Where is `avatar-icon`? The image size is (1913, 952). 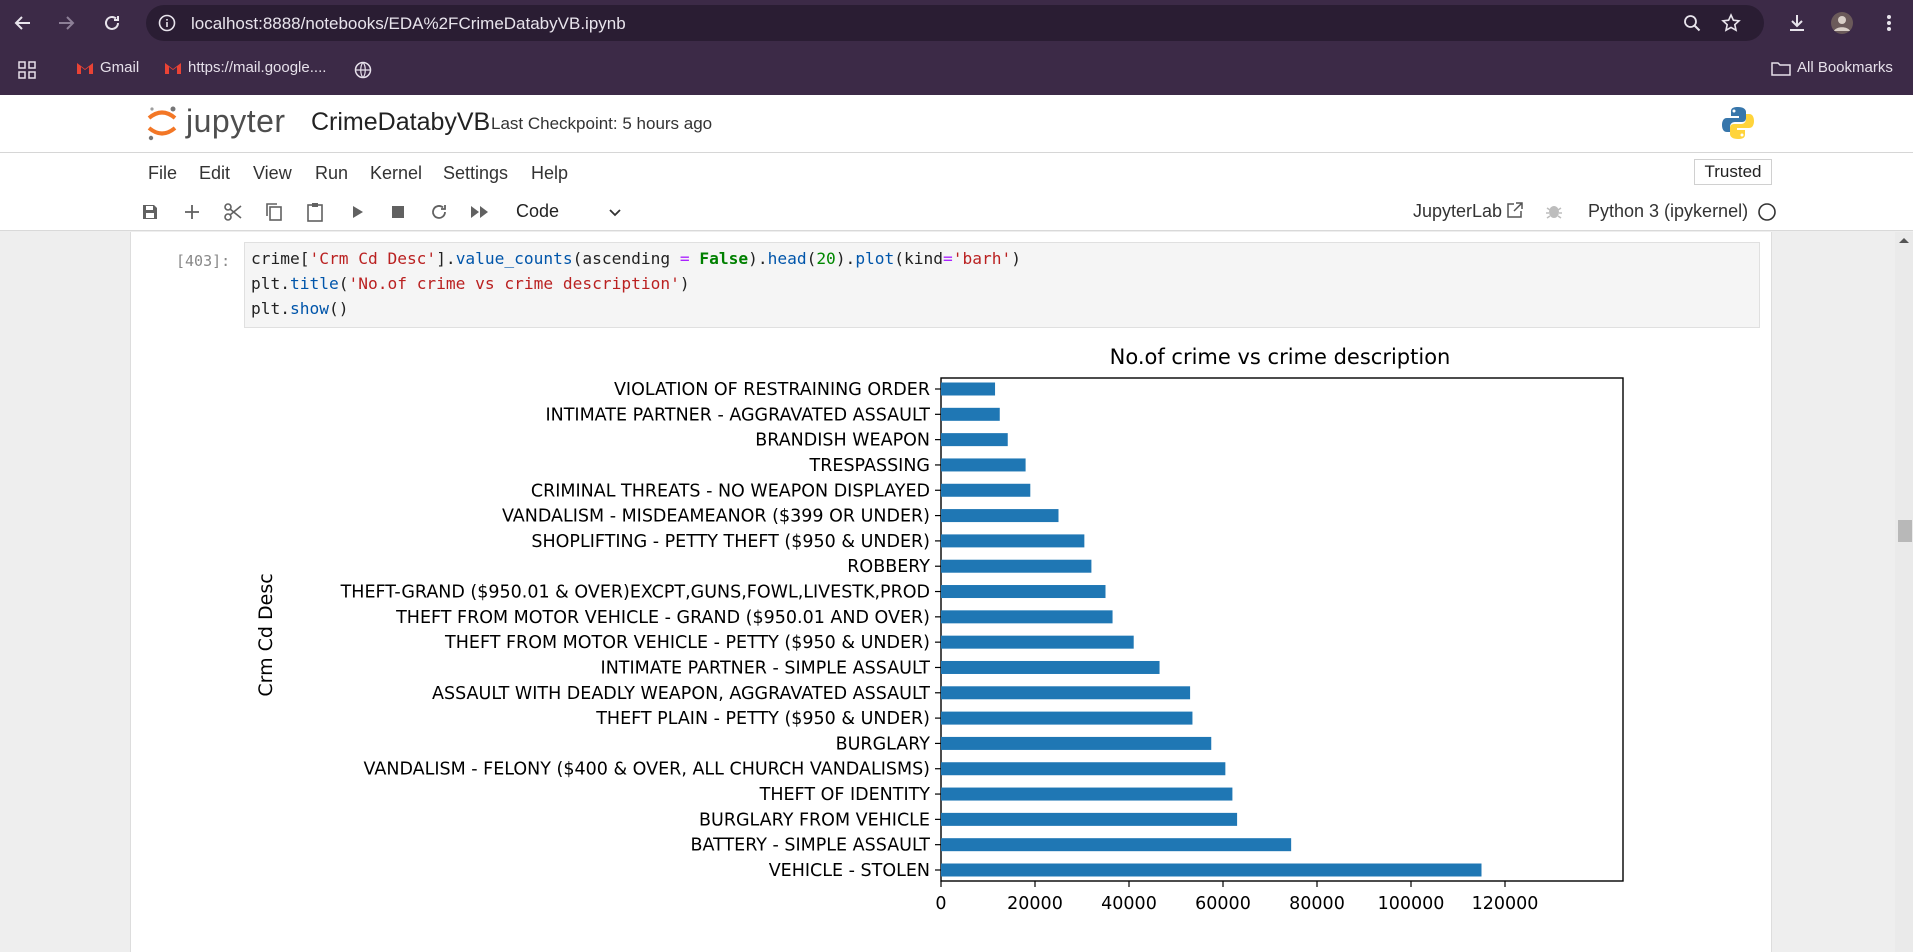 avatar-icon is located at coordinates (1842, 23).